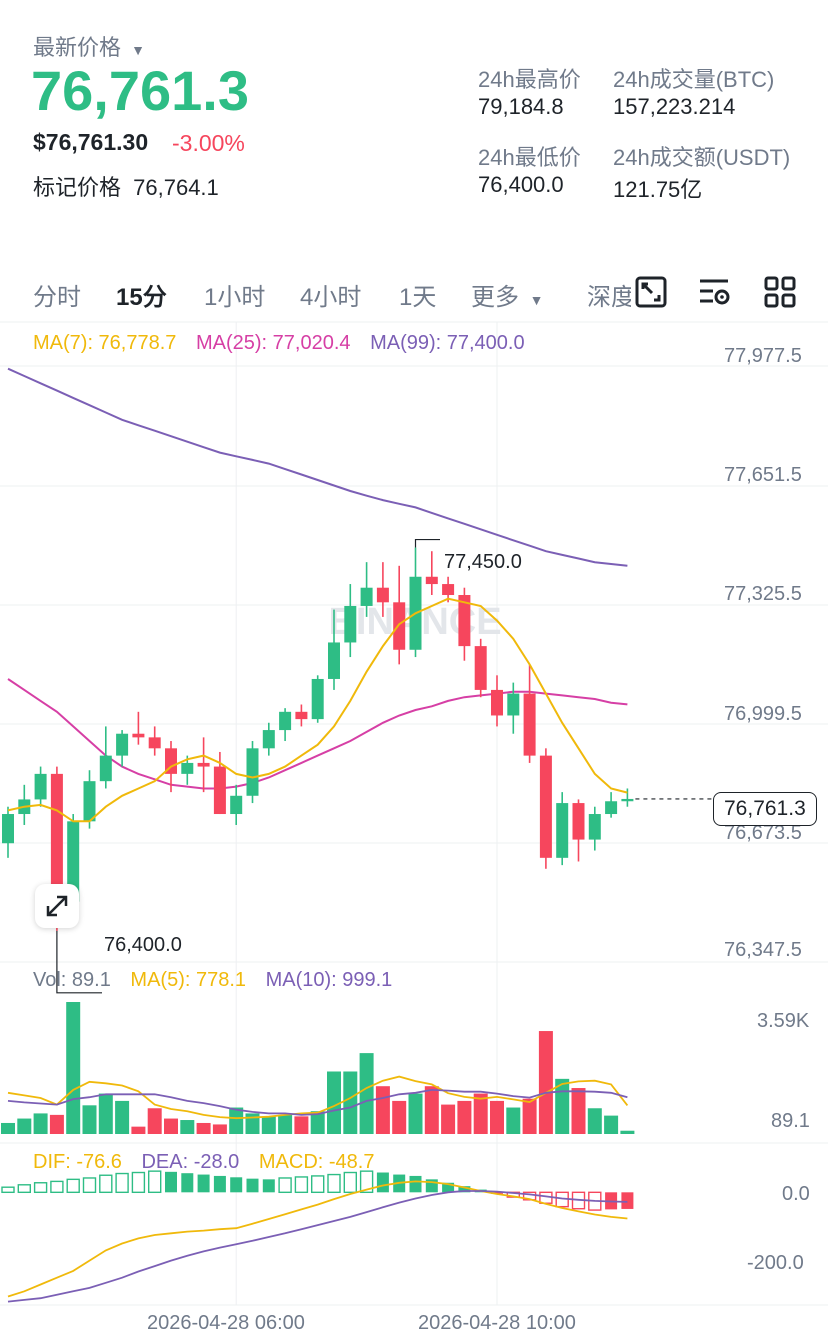 This screenshot has width=828, height=1338. I want to click on tab-15m: 15分, so click(141, 297).